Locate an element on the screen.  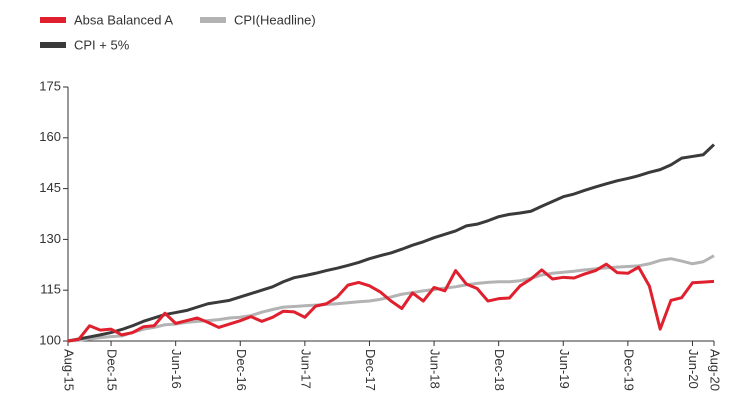
x-tick-label: Dec-18 is located at coordinates (499, 370).